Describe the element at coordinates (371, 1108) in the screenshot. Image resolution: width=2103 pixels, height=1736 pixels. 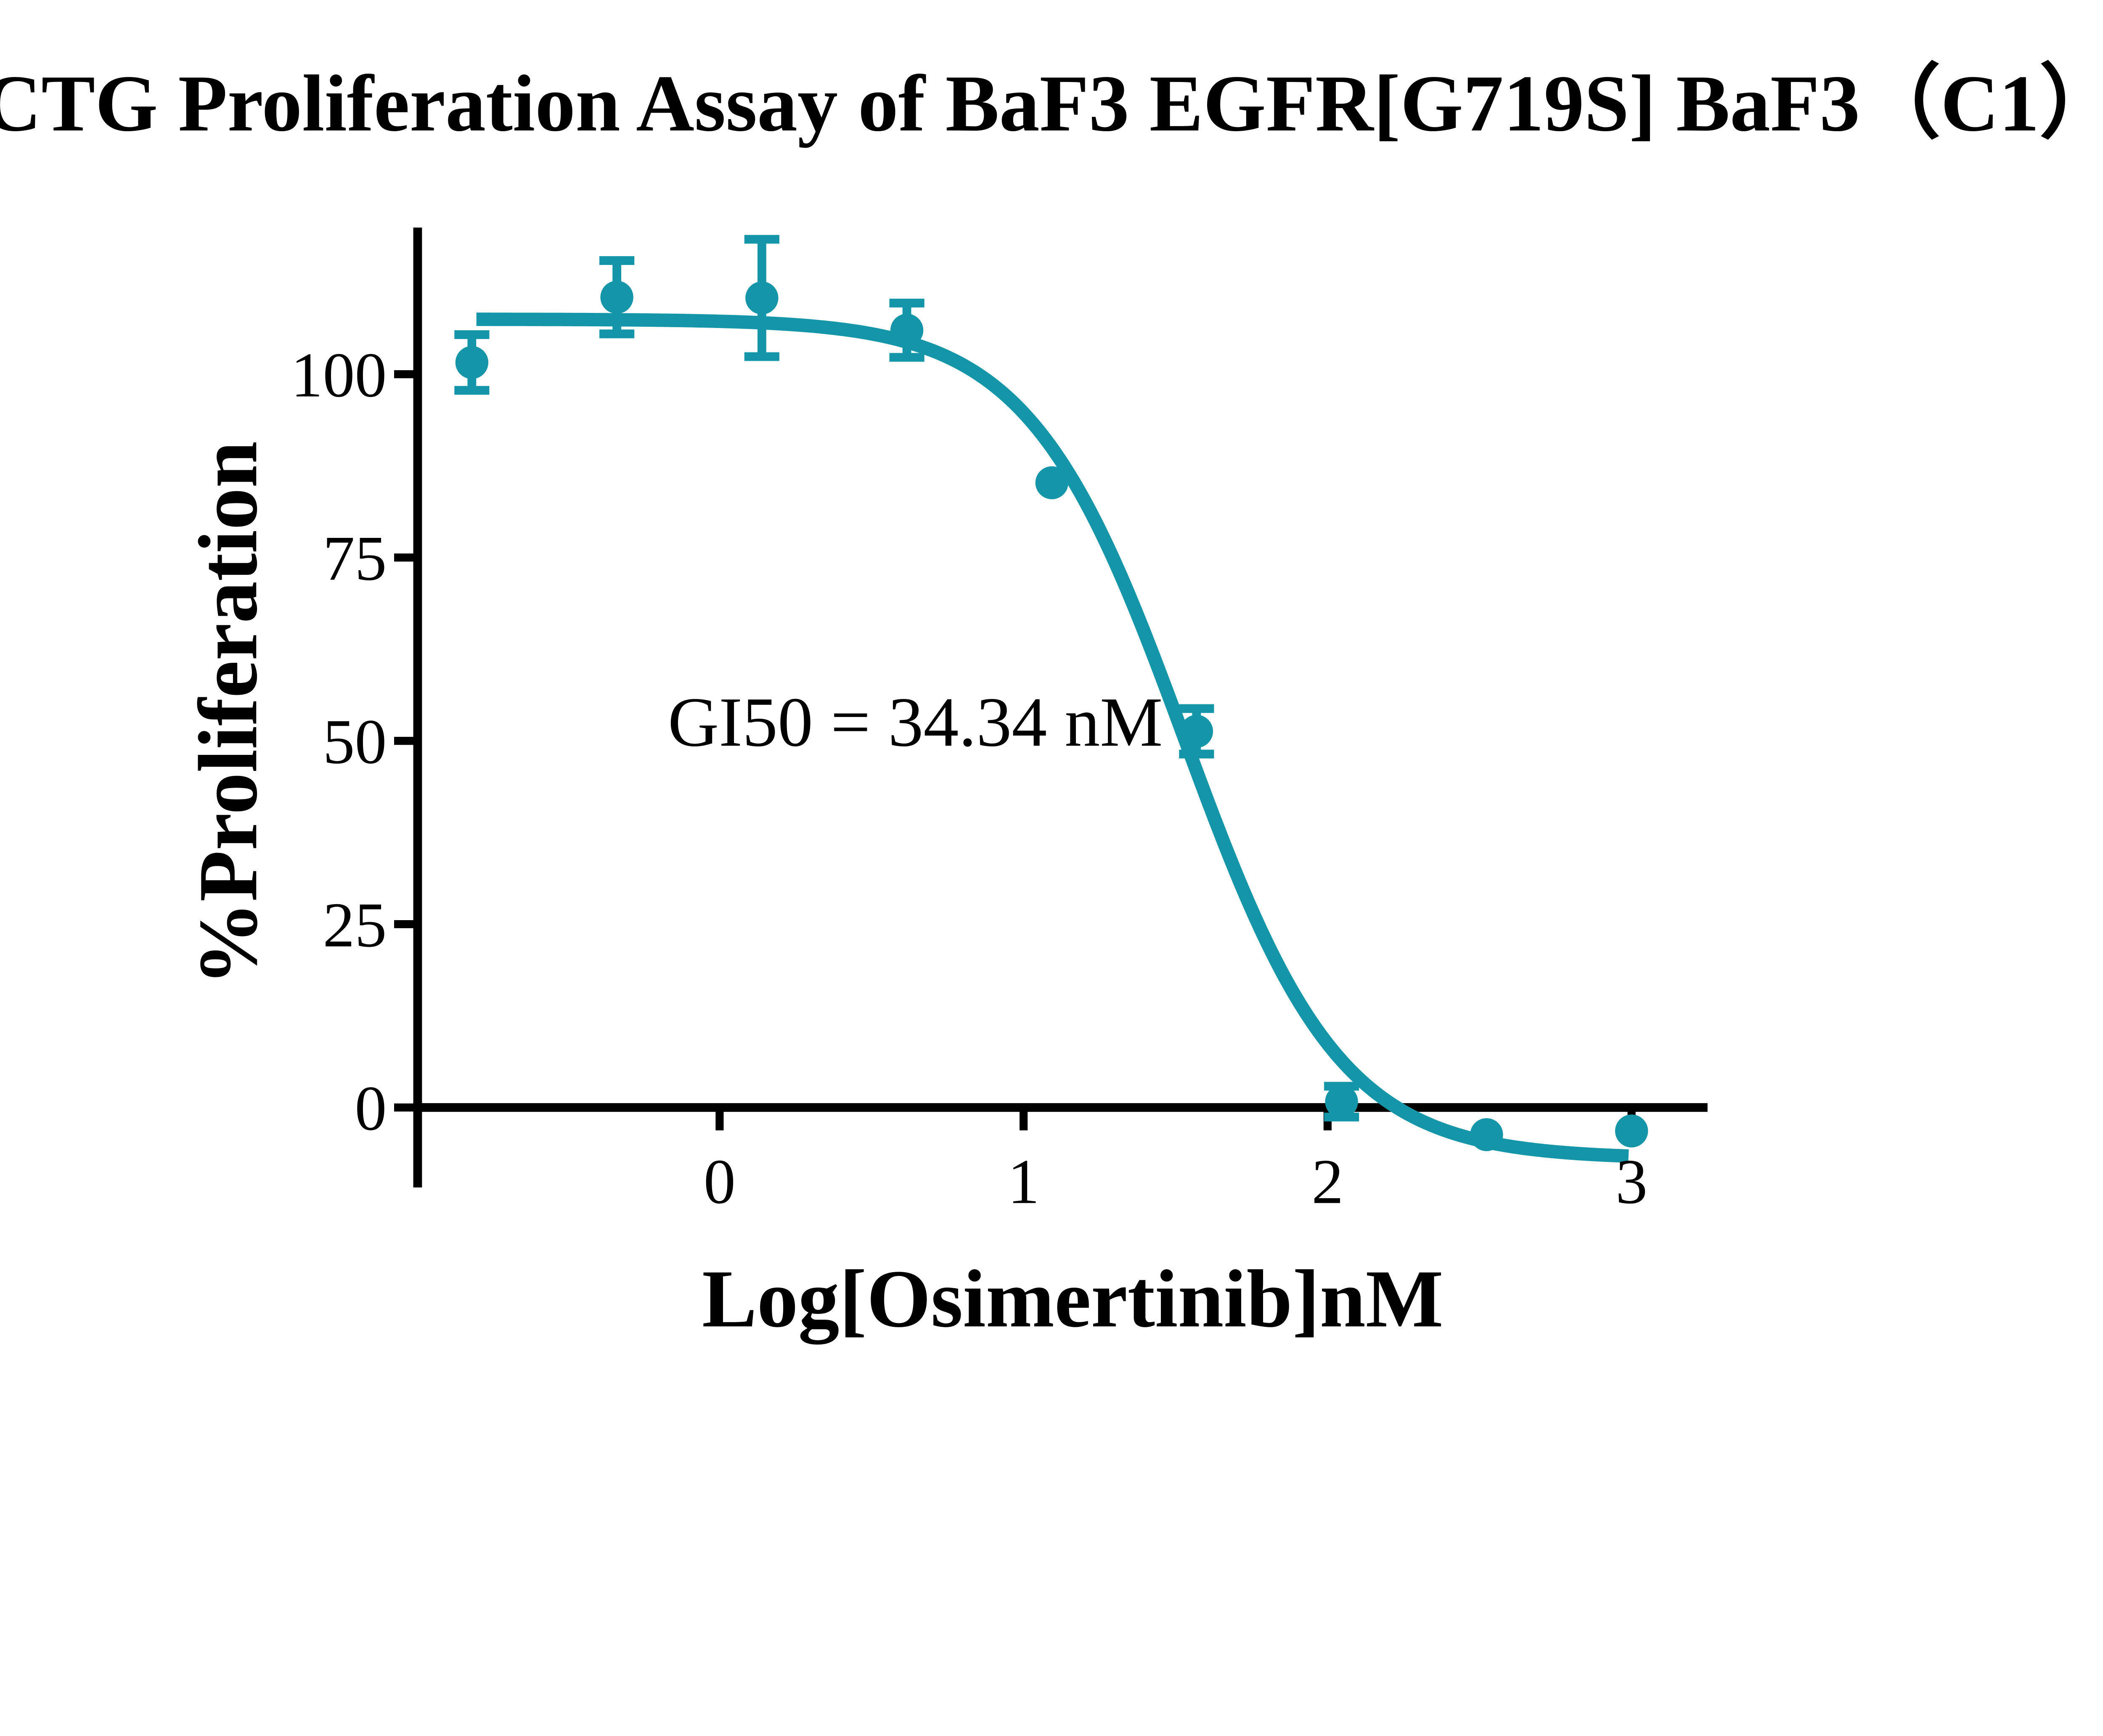
I see `y-tick-label: 0` at that location.